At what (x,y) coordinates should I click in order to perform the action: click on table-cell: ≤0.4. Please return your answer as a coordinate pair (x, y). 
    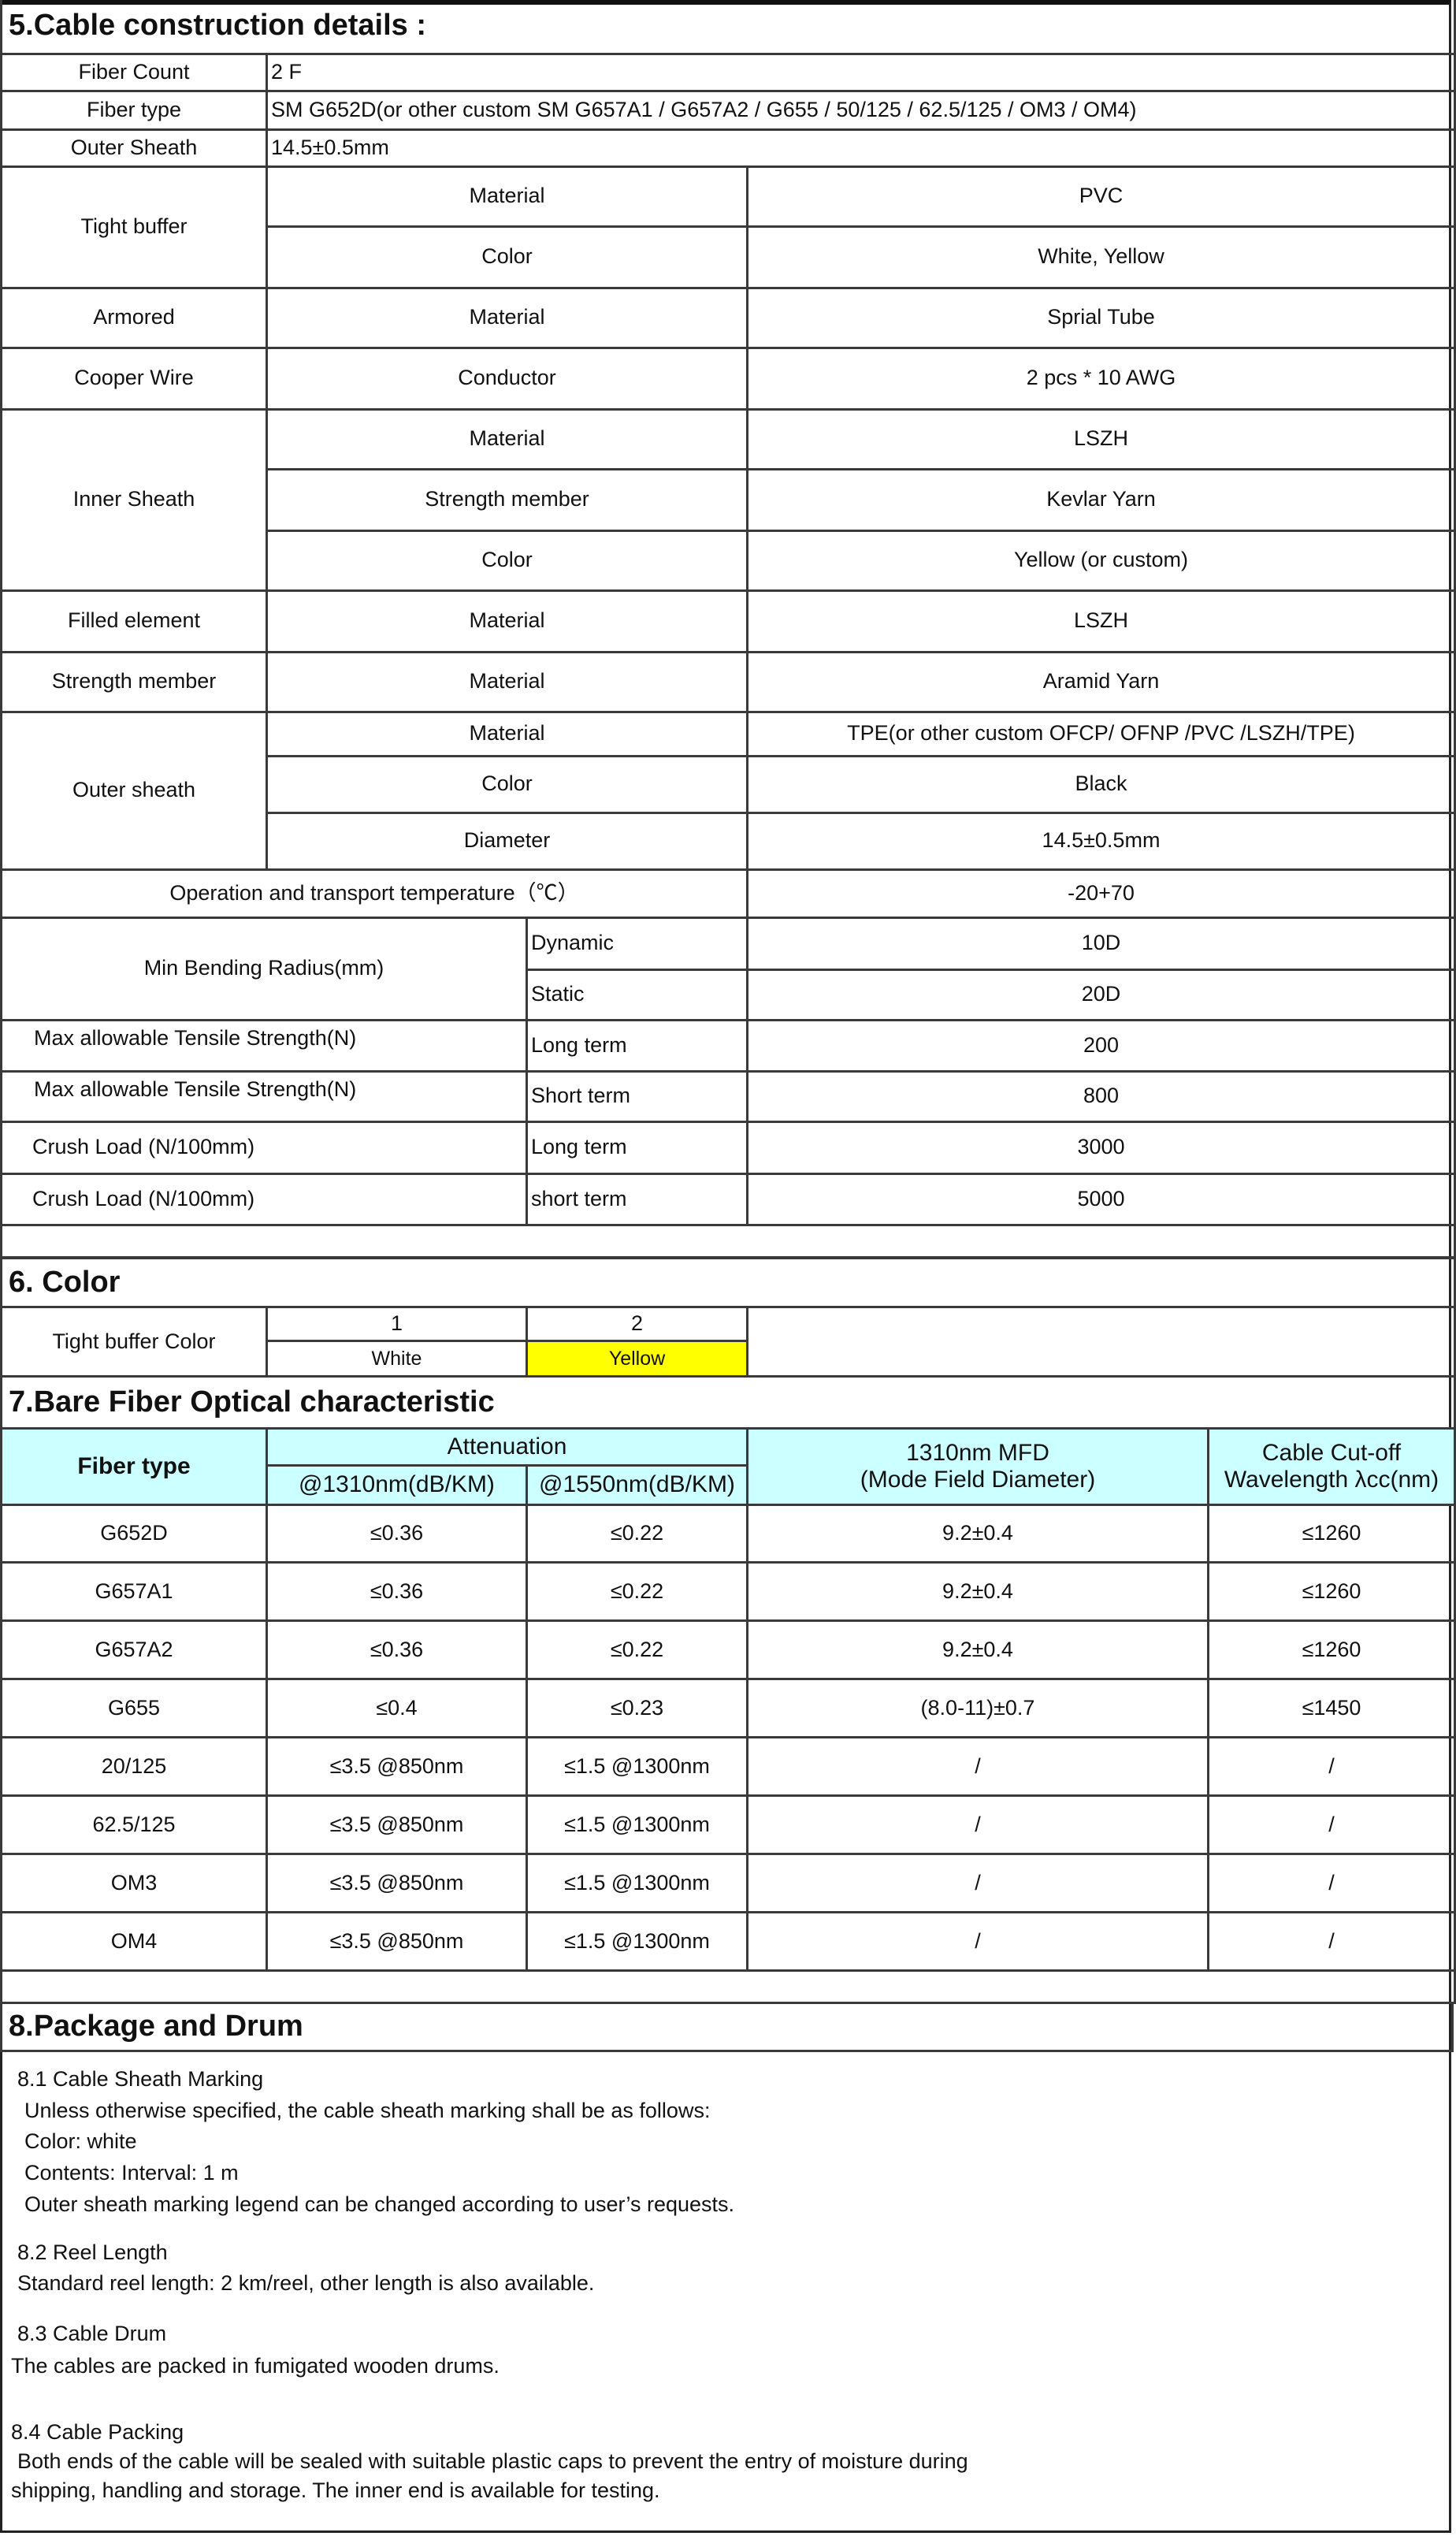
    Looking at the image, I should click on (397, 1708).